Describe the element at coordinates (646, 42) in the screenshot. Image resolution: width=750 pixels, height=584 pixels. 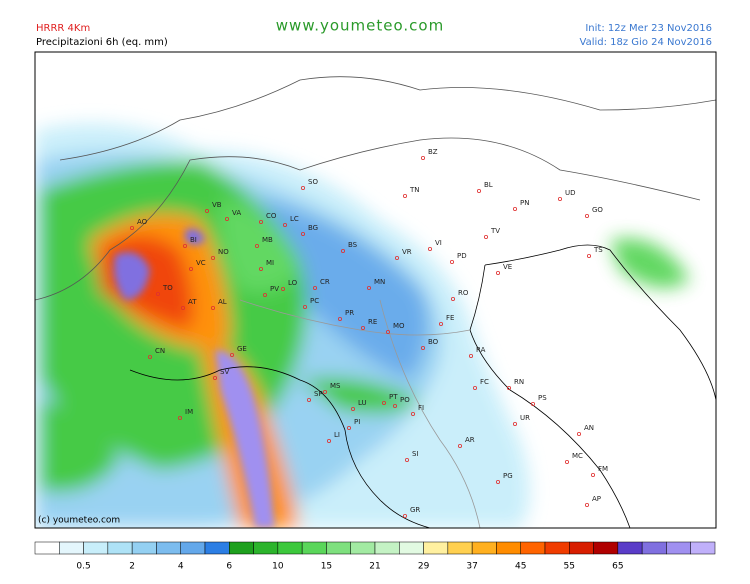
I see `valid-time: Valid: 18z Gio 24 Nov2016` at that location.